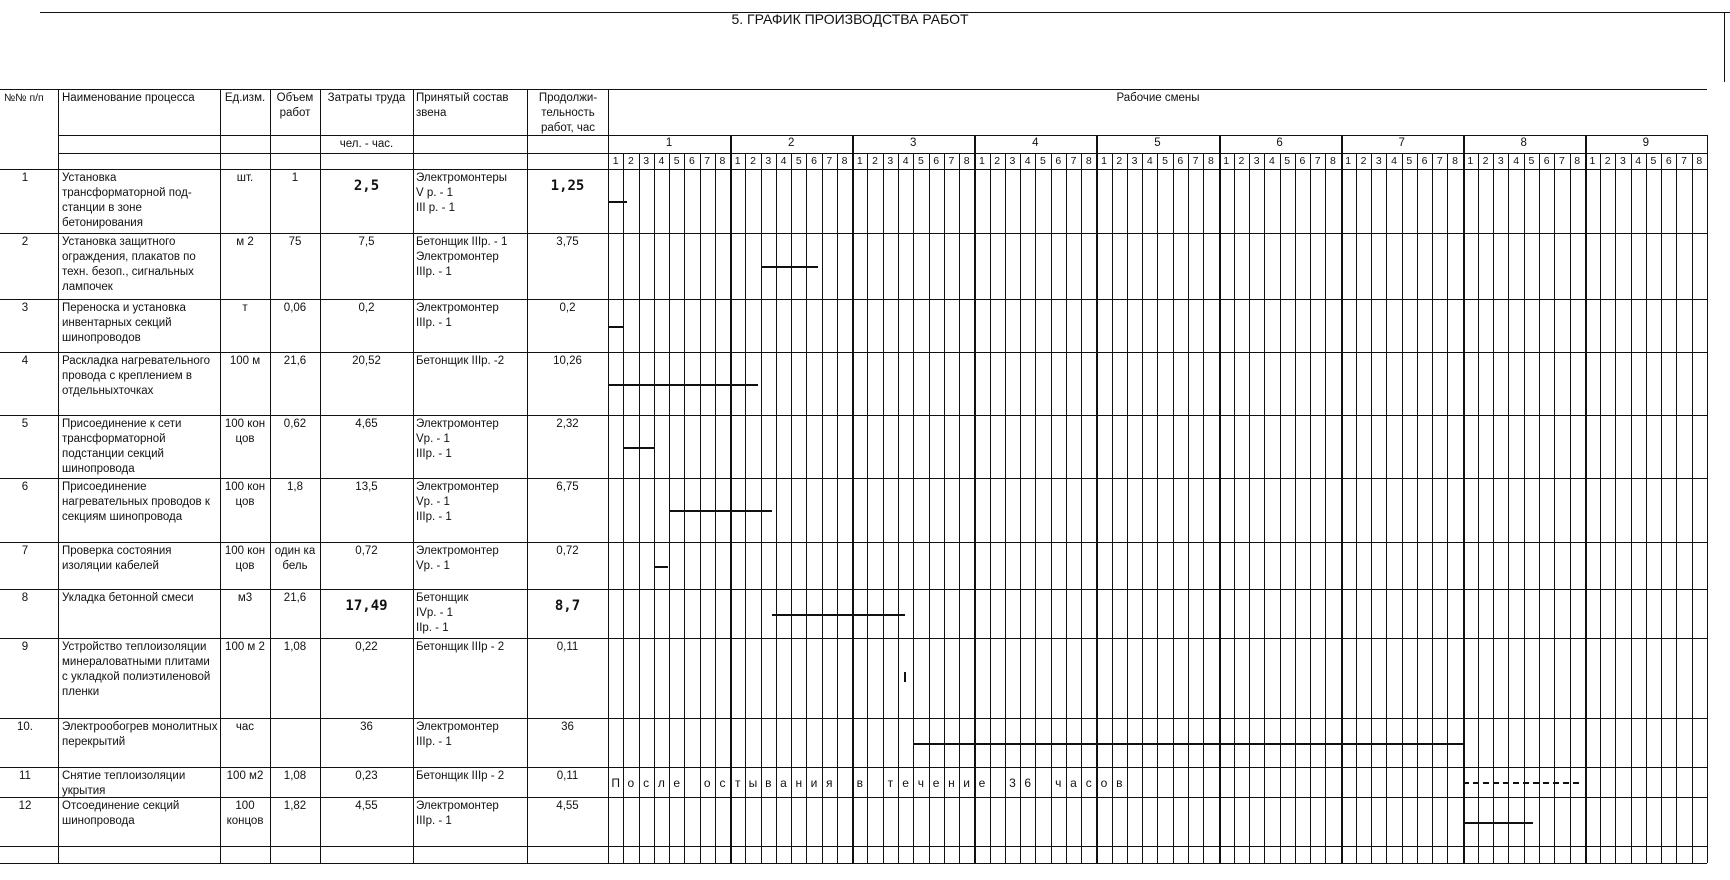  Describe the element at coordinates (615, 783) in the screenshot. I see `note-letter: П` at that location.